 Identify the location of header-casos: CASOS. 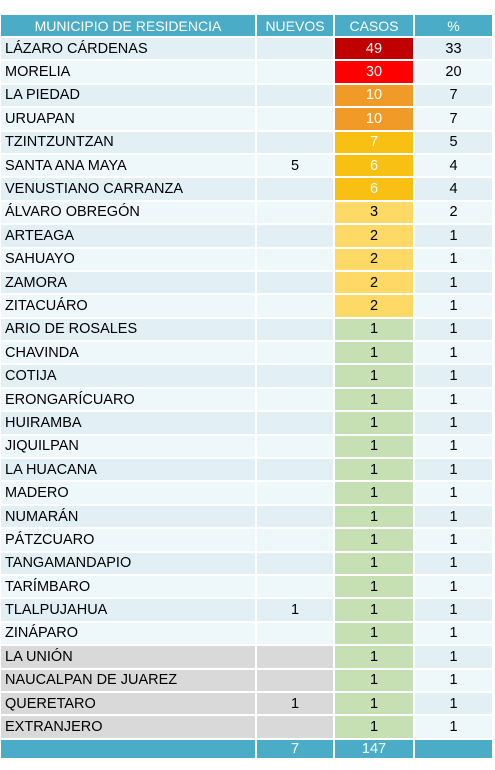
(374, 26).